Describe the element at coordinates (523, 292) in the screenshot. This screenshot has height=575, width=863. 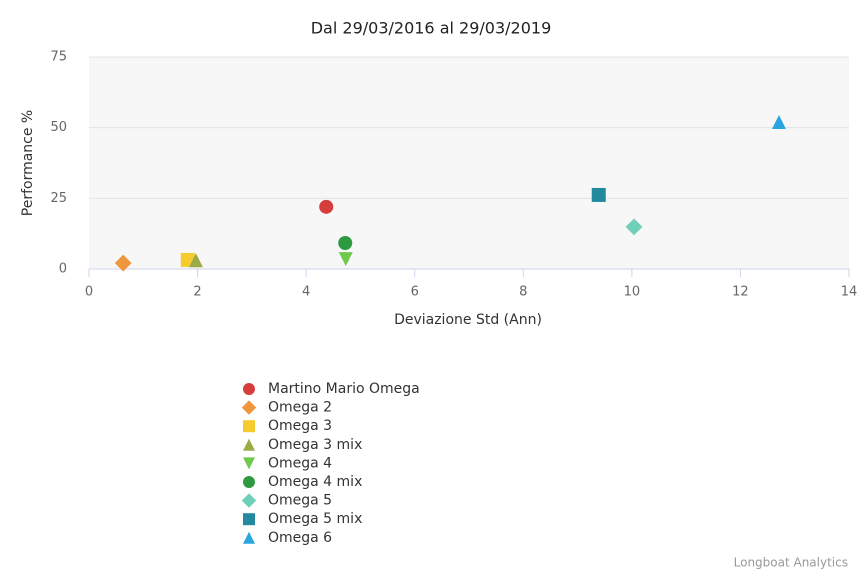
I see `x-tick-label: 8` at that location.